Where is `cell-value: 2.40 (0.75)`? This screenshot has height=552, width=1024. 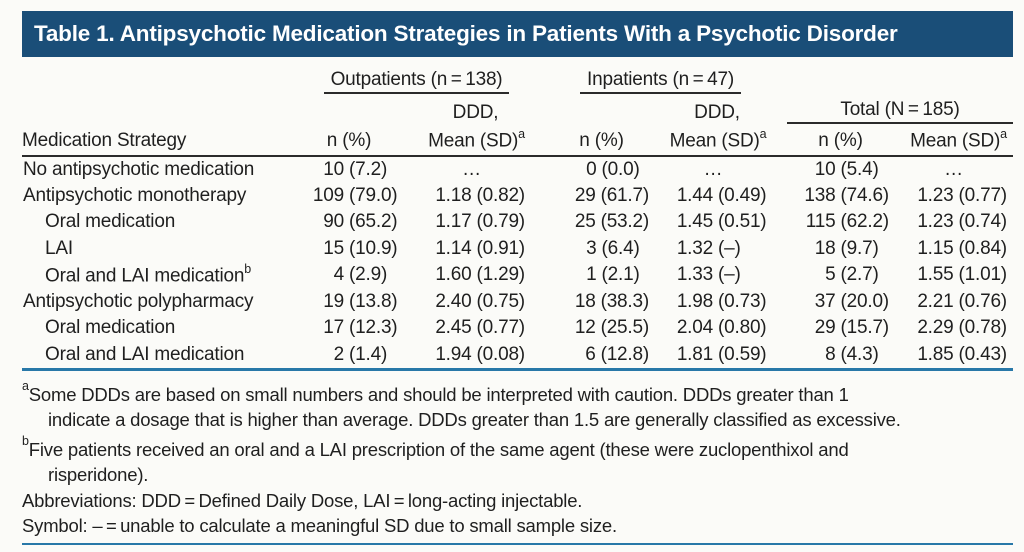 cell-value: 2.40 (0.75) is located at coordinates (480, 301).